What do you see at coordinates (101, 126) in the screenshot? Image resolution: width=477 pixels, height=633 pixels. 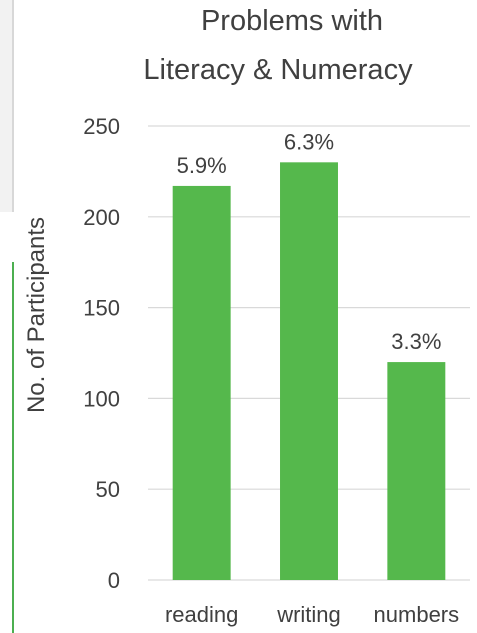 I see `y-tick-label: 250` at bounding box center [101, 126].